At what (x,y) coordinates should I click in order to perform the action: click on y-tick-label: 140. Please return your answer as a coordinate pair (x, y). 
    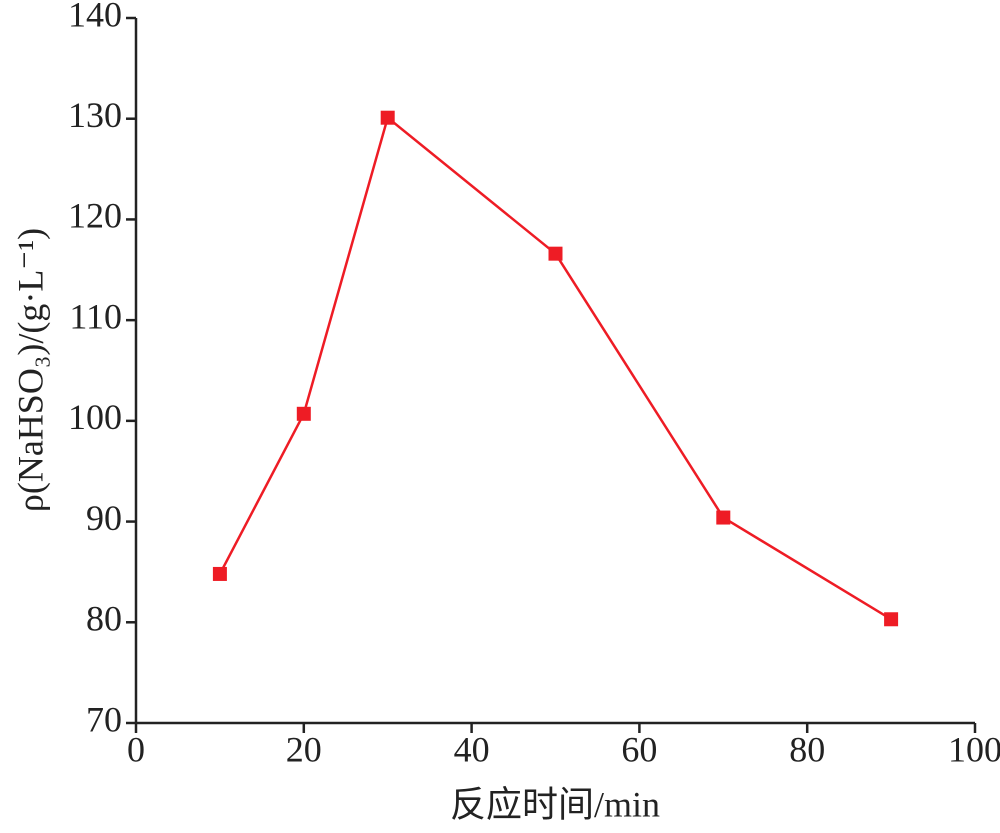
    Looking at the image, I should click on (95, 17).